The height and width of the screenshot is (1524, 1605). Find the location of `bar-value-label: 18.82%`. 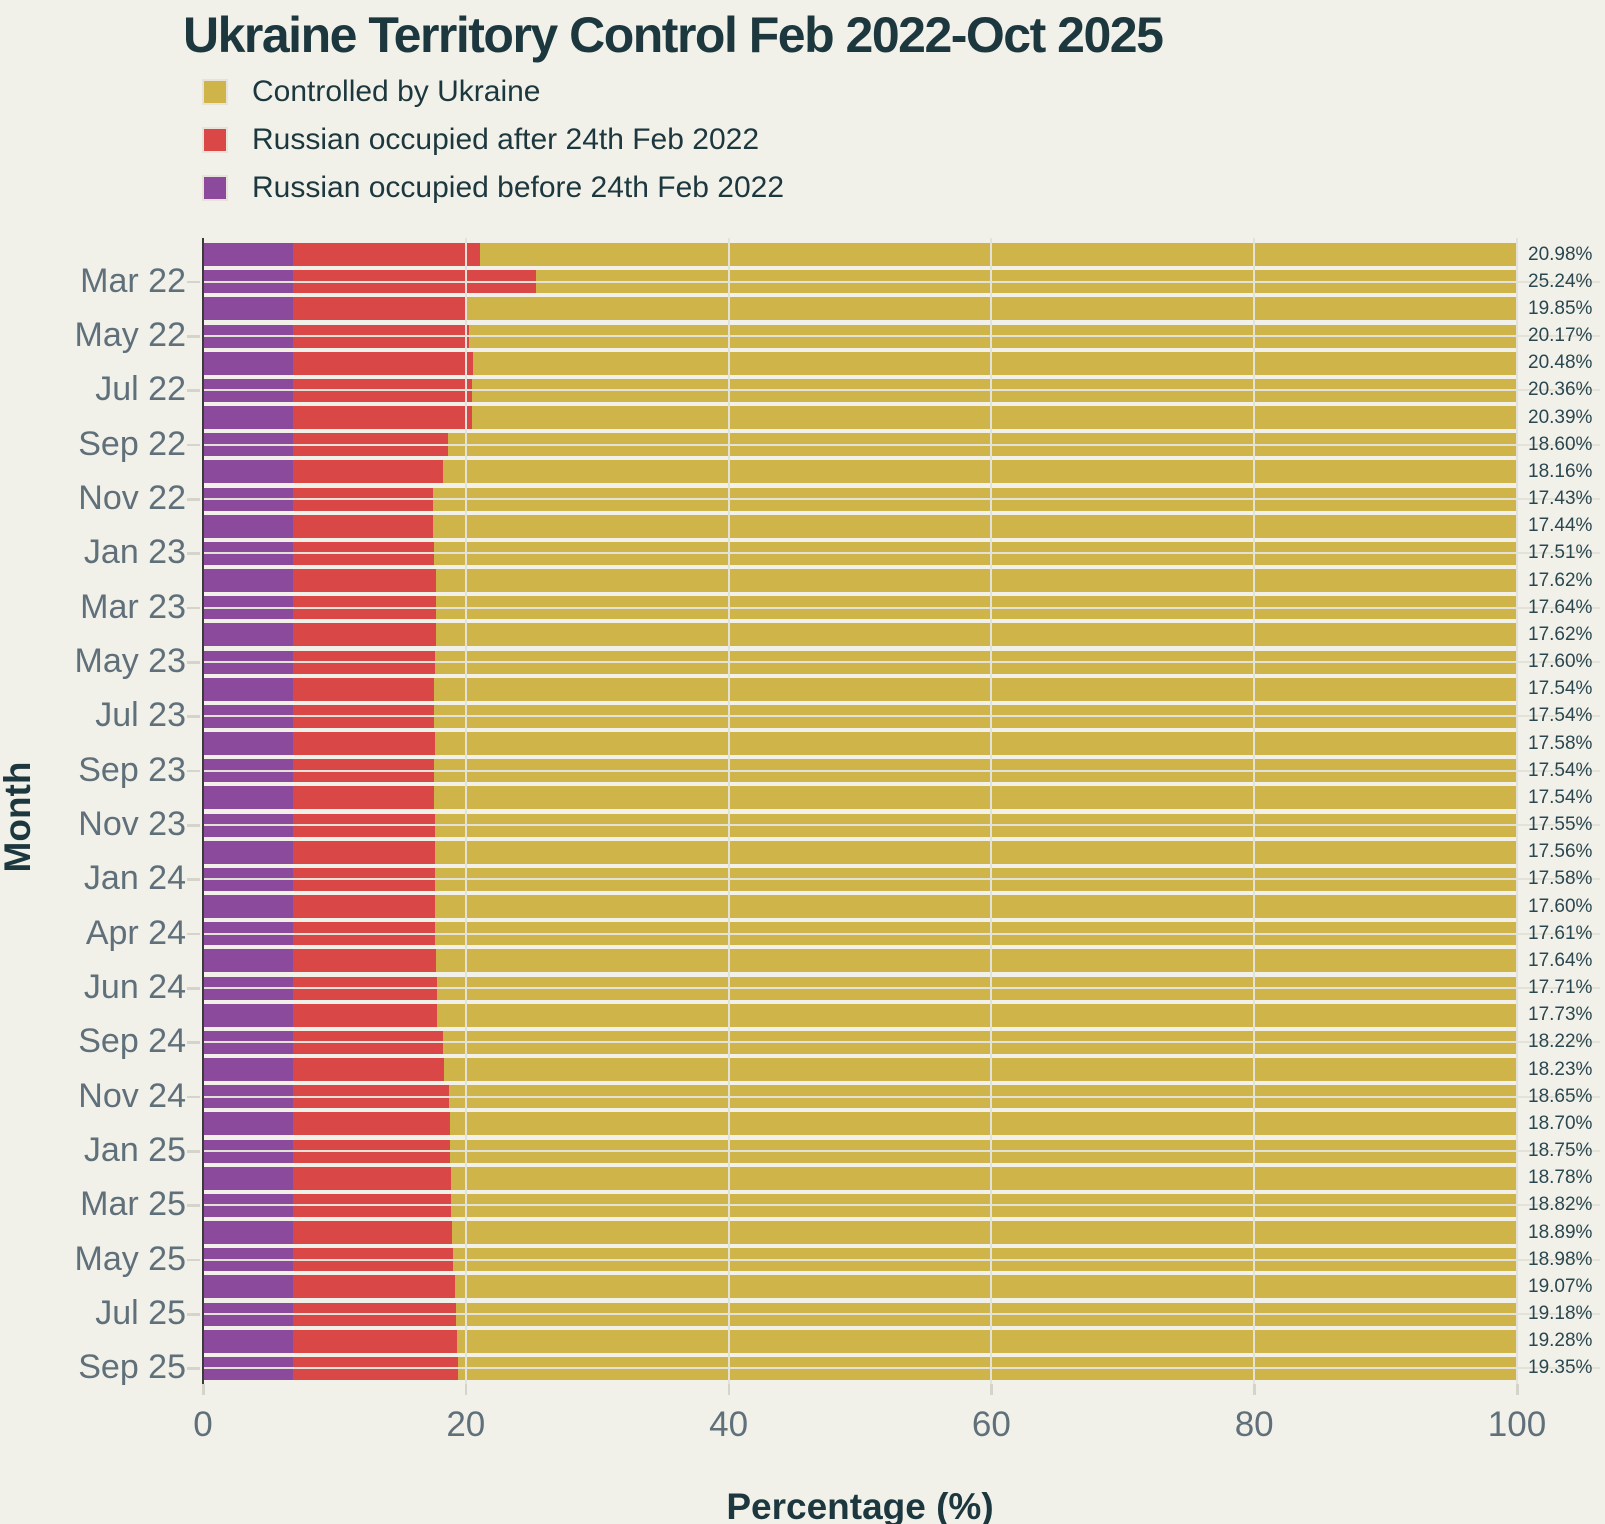

bar-value-label: 18.82% is located at coordinates (1560, 1205).